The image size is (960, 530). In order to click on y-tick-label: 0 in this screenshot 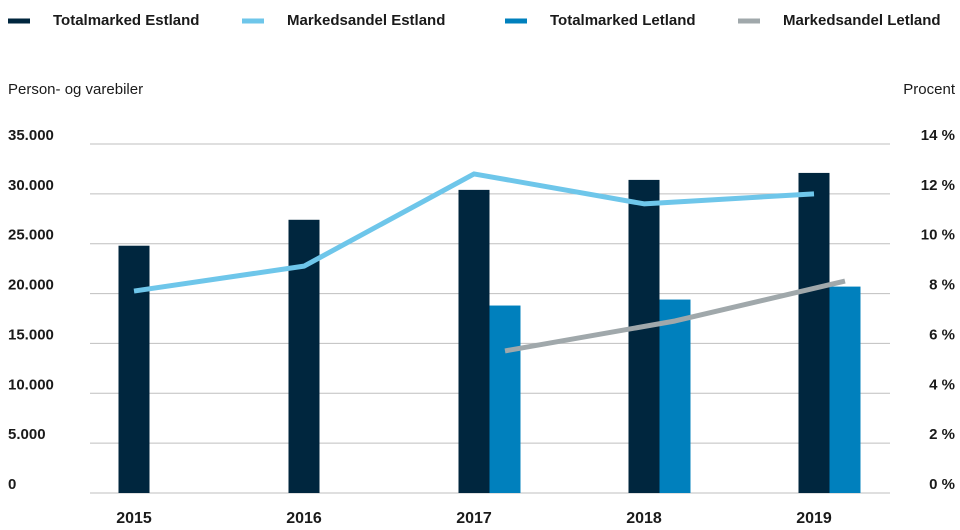, I will do `click(12, 484)`.